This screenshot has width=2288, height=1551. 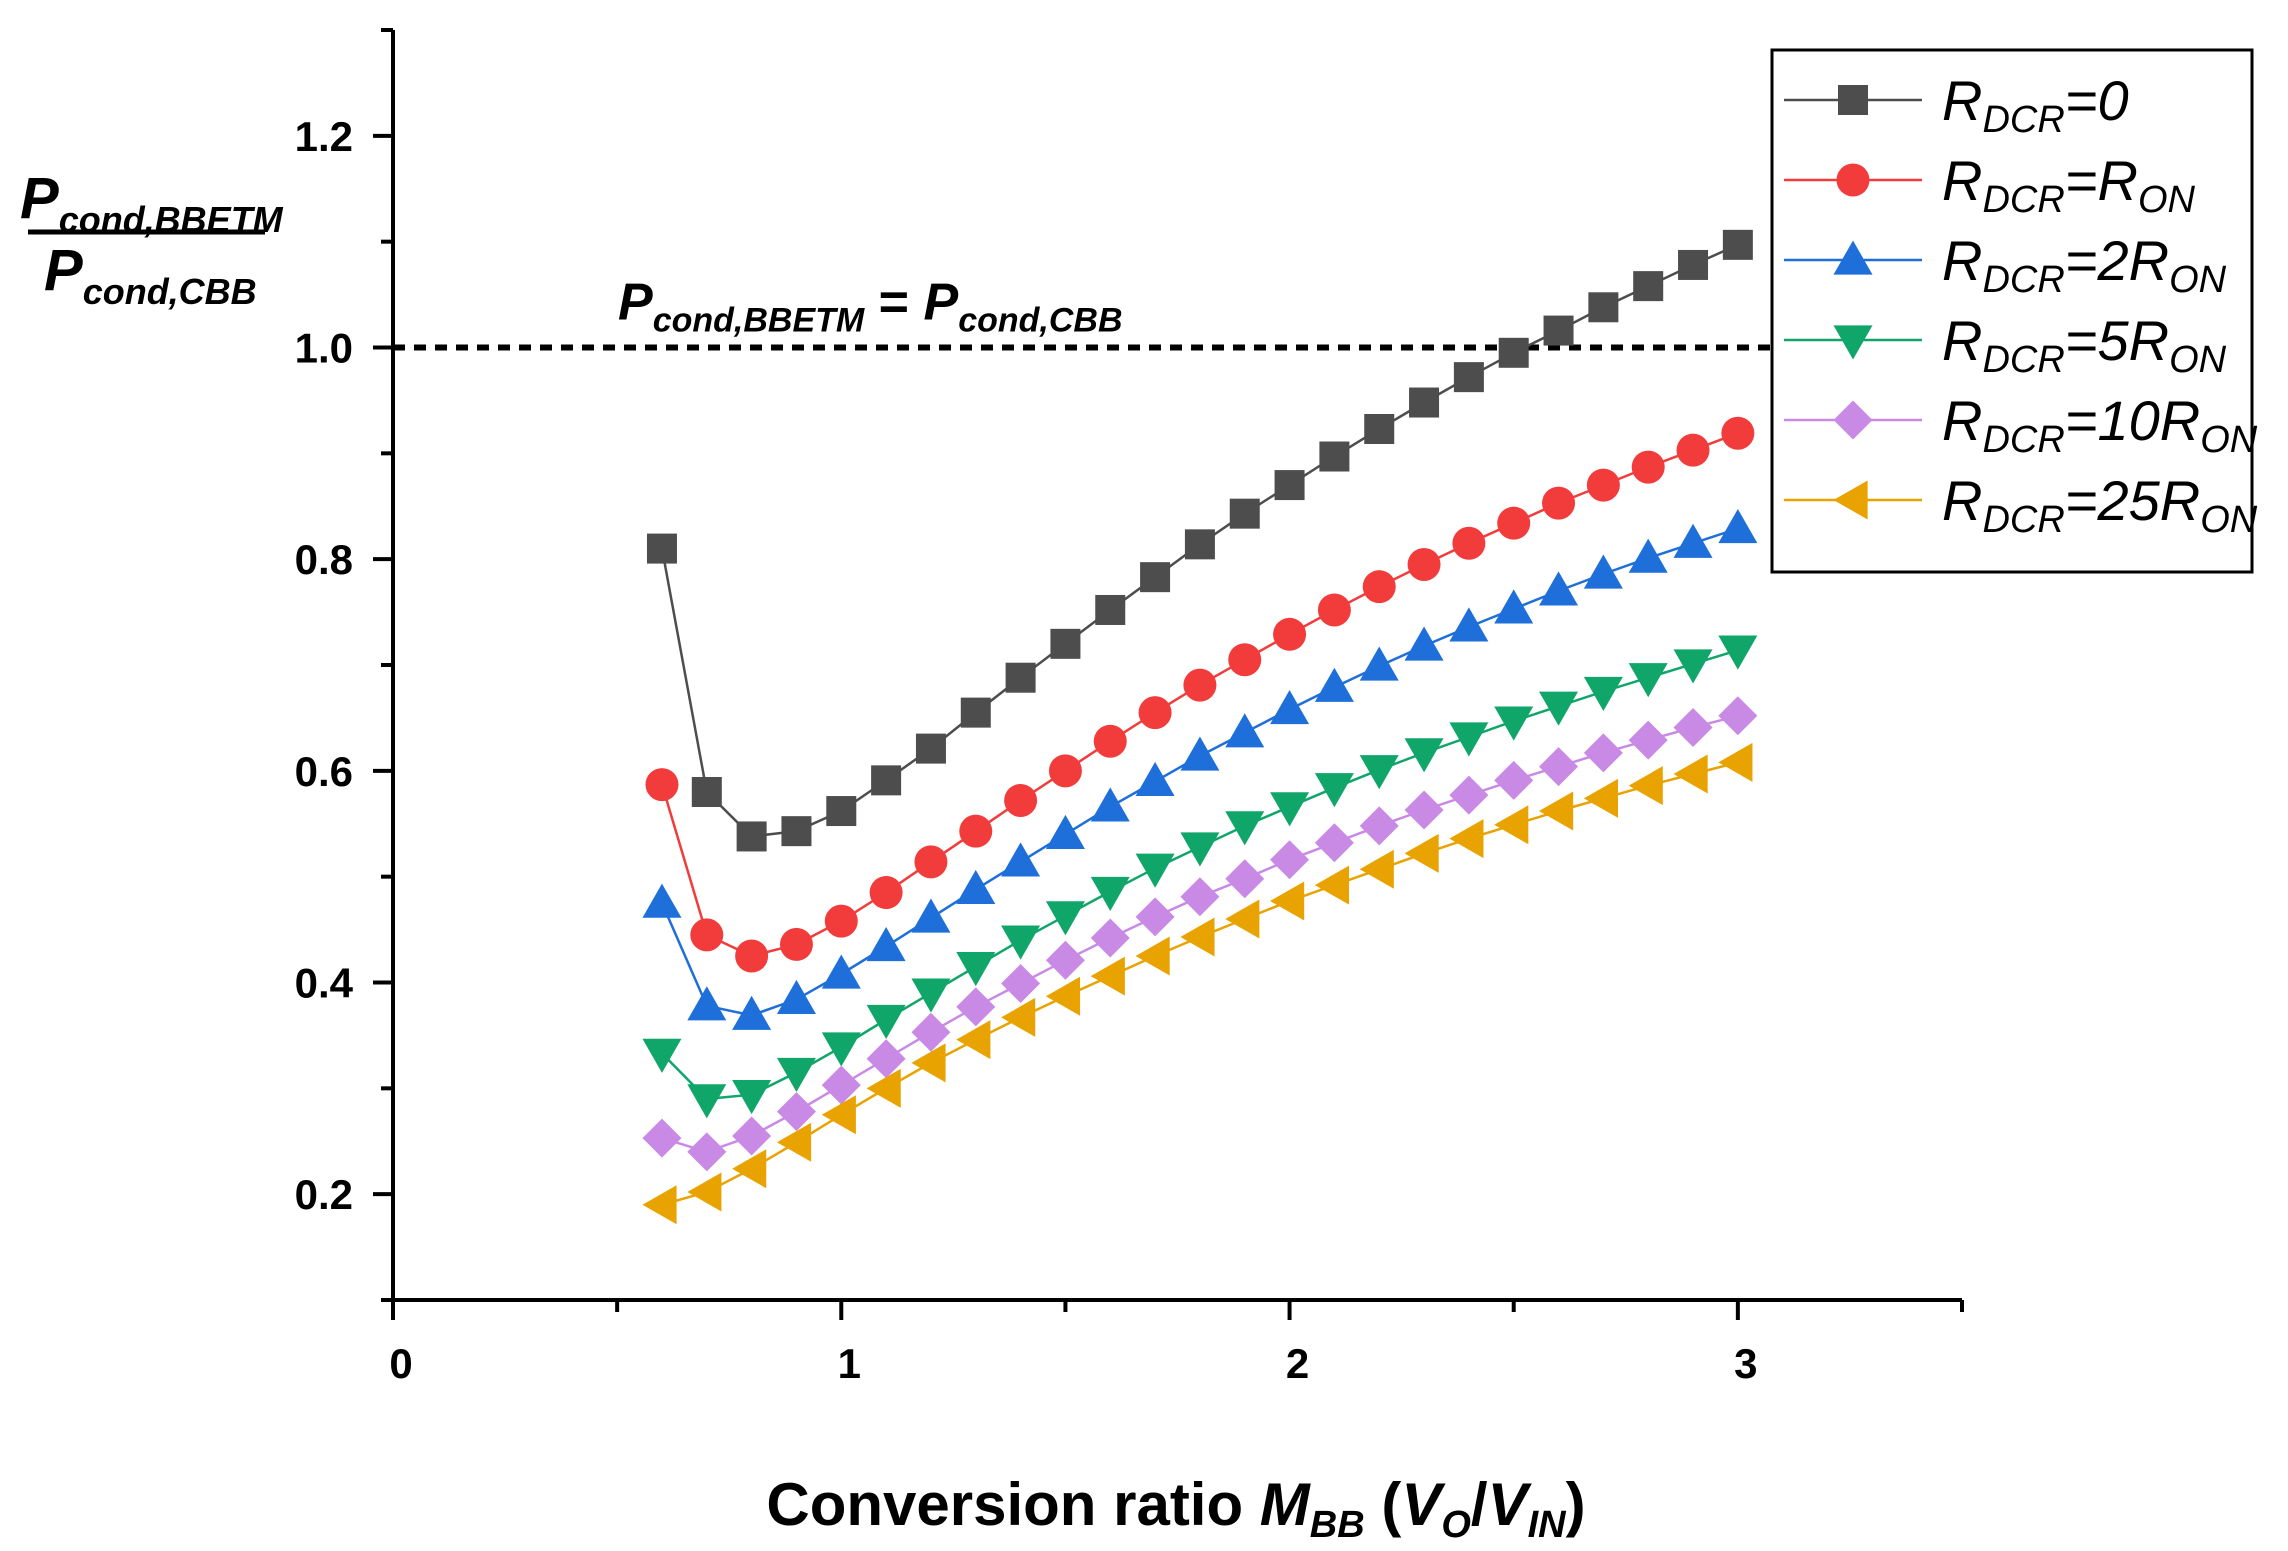 I want to click on x-axis-title: Conversion ratio MBB (VO/VIN), so click(x=1175, y=1508).